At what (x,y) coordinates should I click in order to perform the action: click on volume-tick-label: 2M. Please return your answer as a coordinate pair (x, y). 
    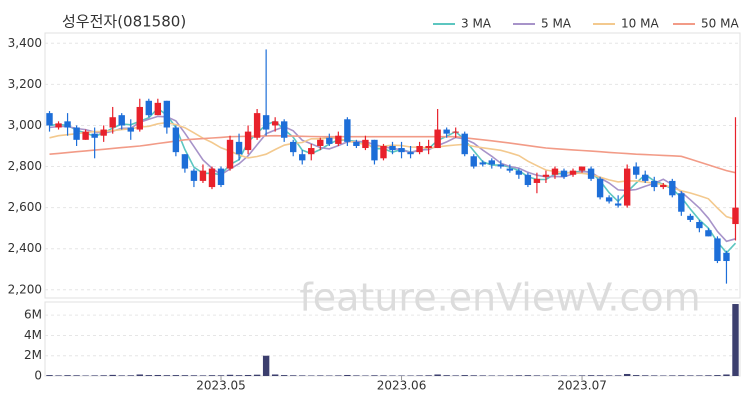
    Looking at the image, I should click on (33, 355).